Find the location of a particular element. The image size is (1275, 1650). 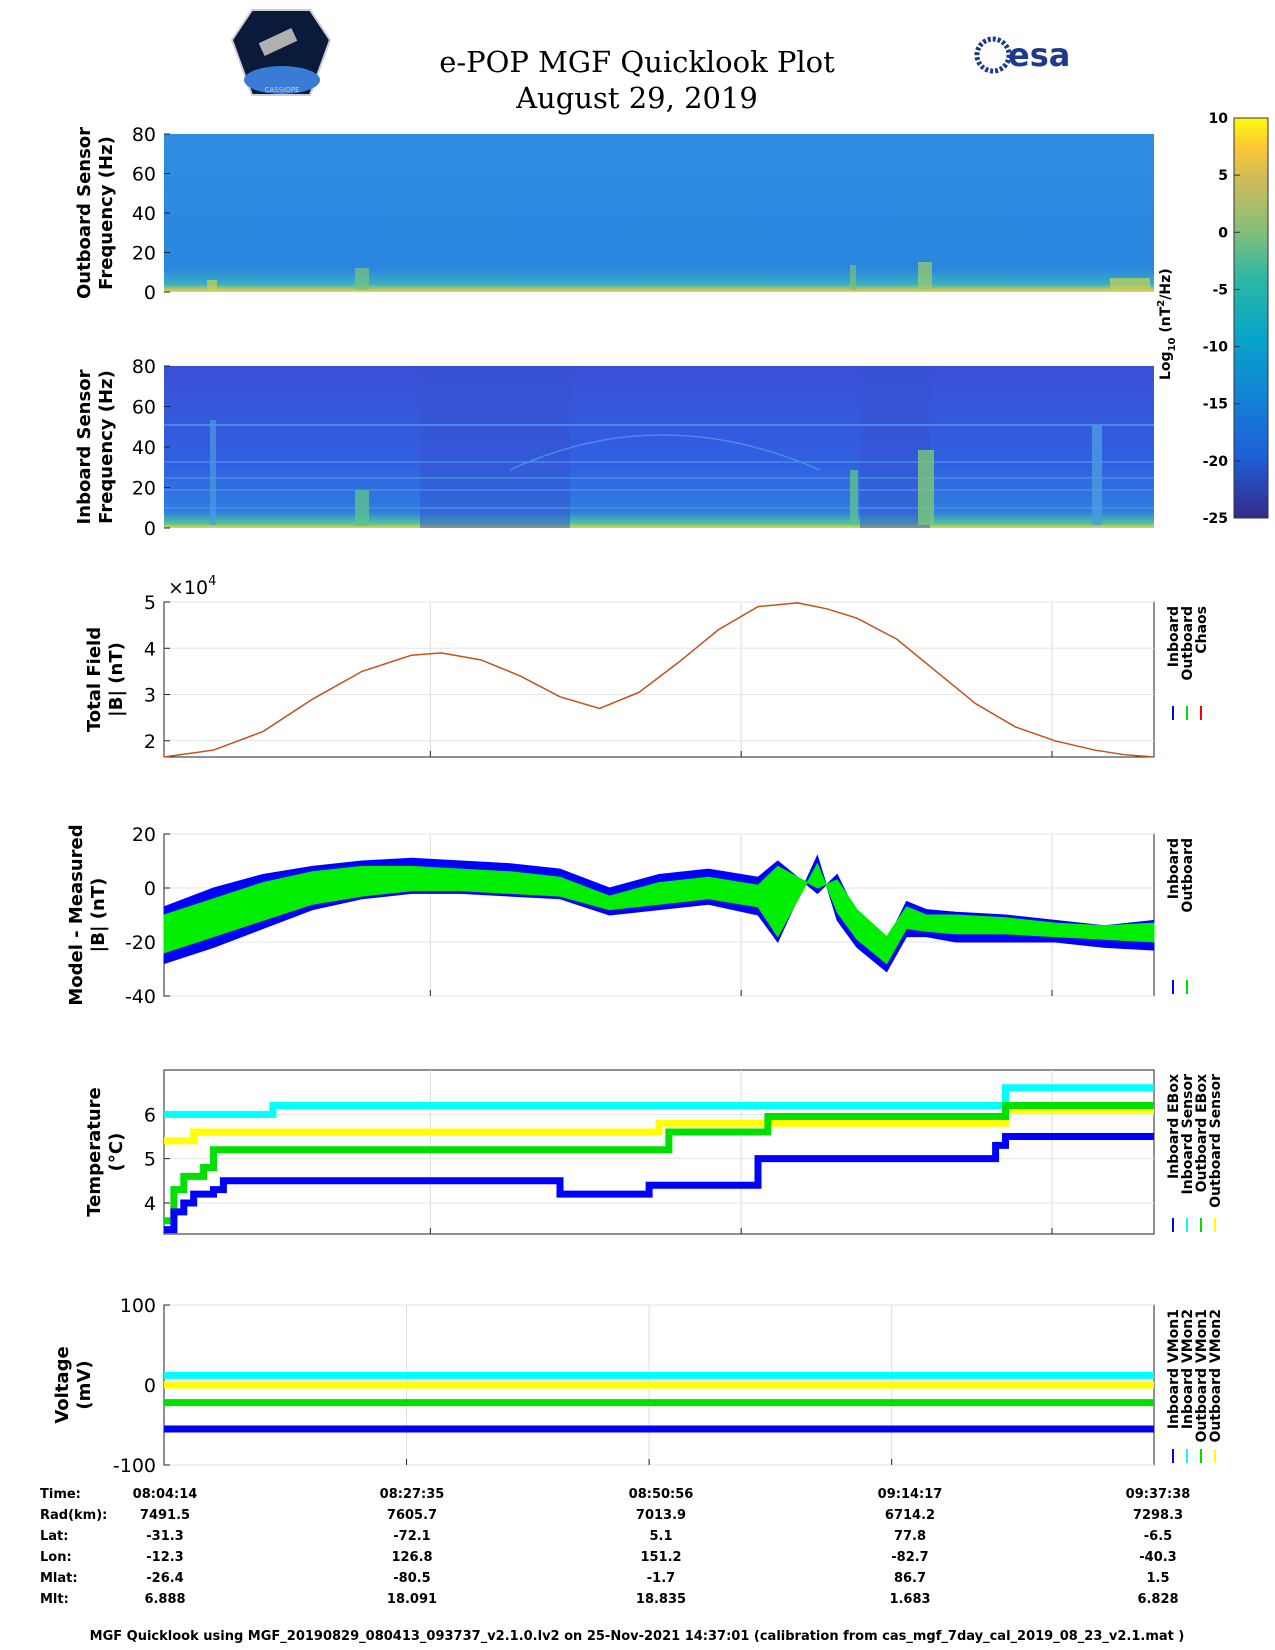

colorbar-tick-label: -5 is located at coordinates (1220, 290).